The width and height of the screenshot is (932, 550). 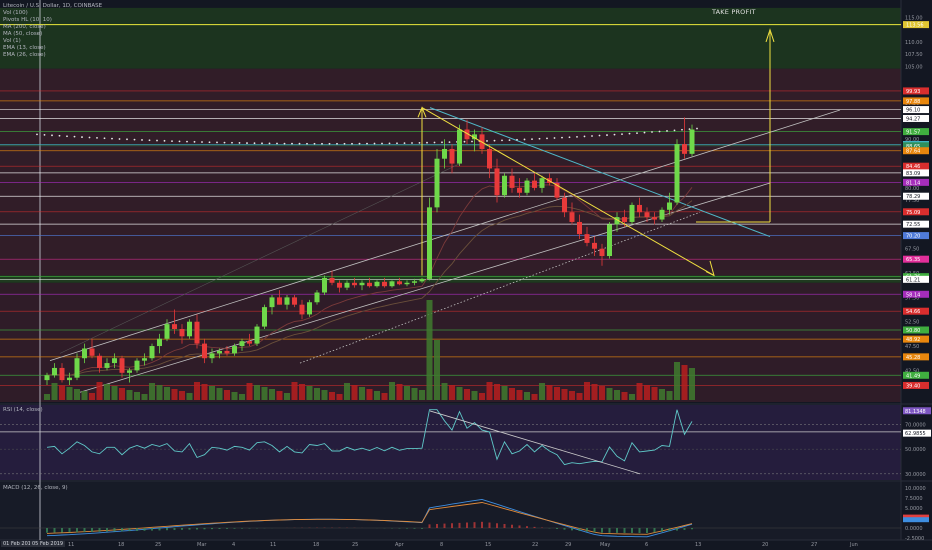 What do you see at coordinates (442, 545) in the screenshot?
I see `x-tick-label: 8` at bounding box center [442, 545].